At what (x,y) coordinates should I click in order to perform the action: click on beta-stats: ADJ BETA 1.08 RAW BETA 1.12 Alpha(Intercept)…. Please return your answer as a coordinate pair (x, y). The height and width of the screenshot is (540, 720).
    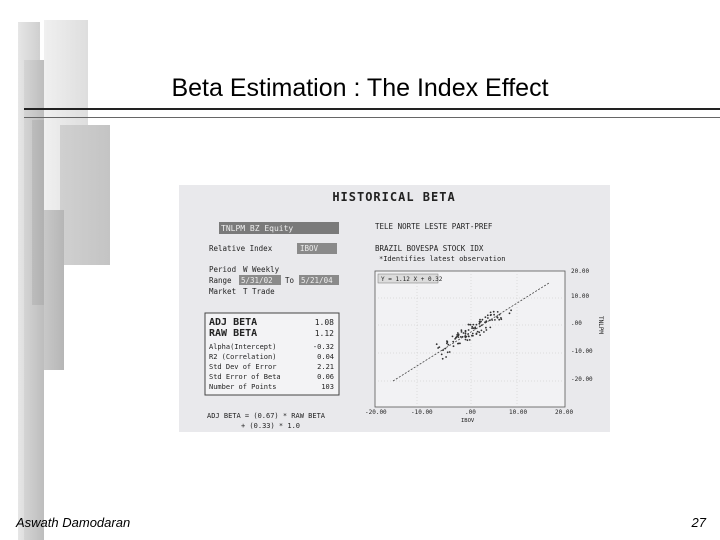
    Looking at the image, I should click on (271, 354).